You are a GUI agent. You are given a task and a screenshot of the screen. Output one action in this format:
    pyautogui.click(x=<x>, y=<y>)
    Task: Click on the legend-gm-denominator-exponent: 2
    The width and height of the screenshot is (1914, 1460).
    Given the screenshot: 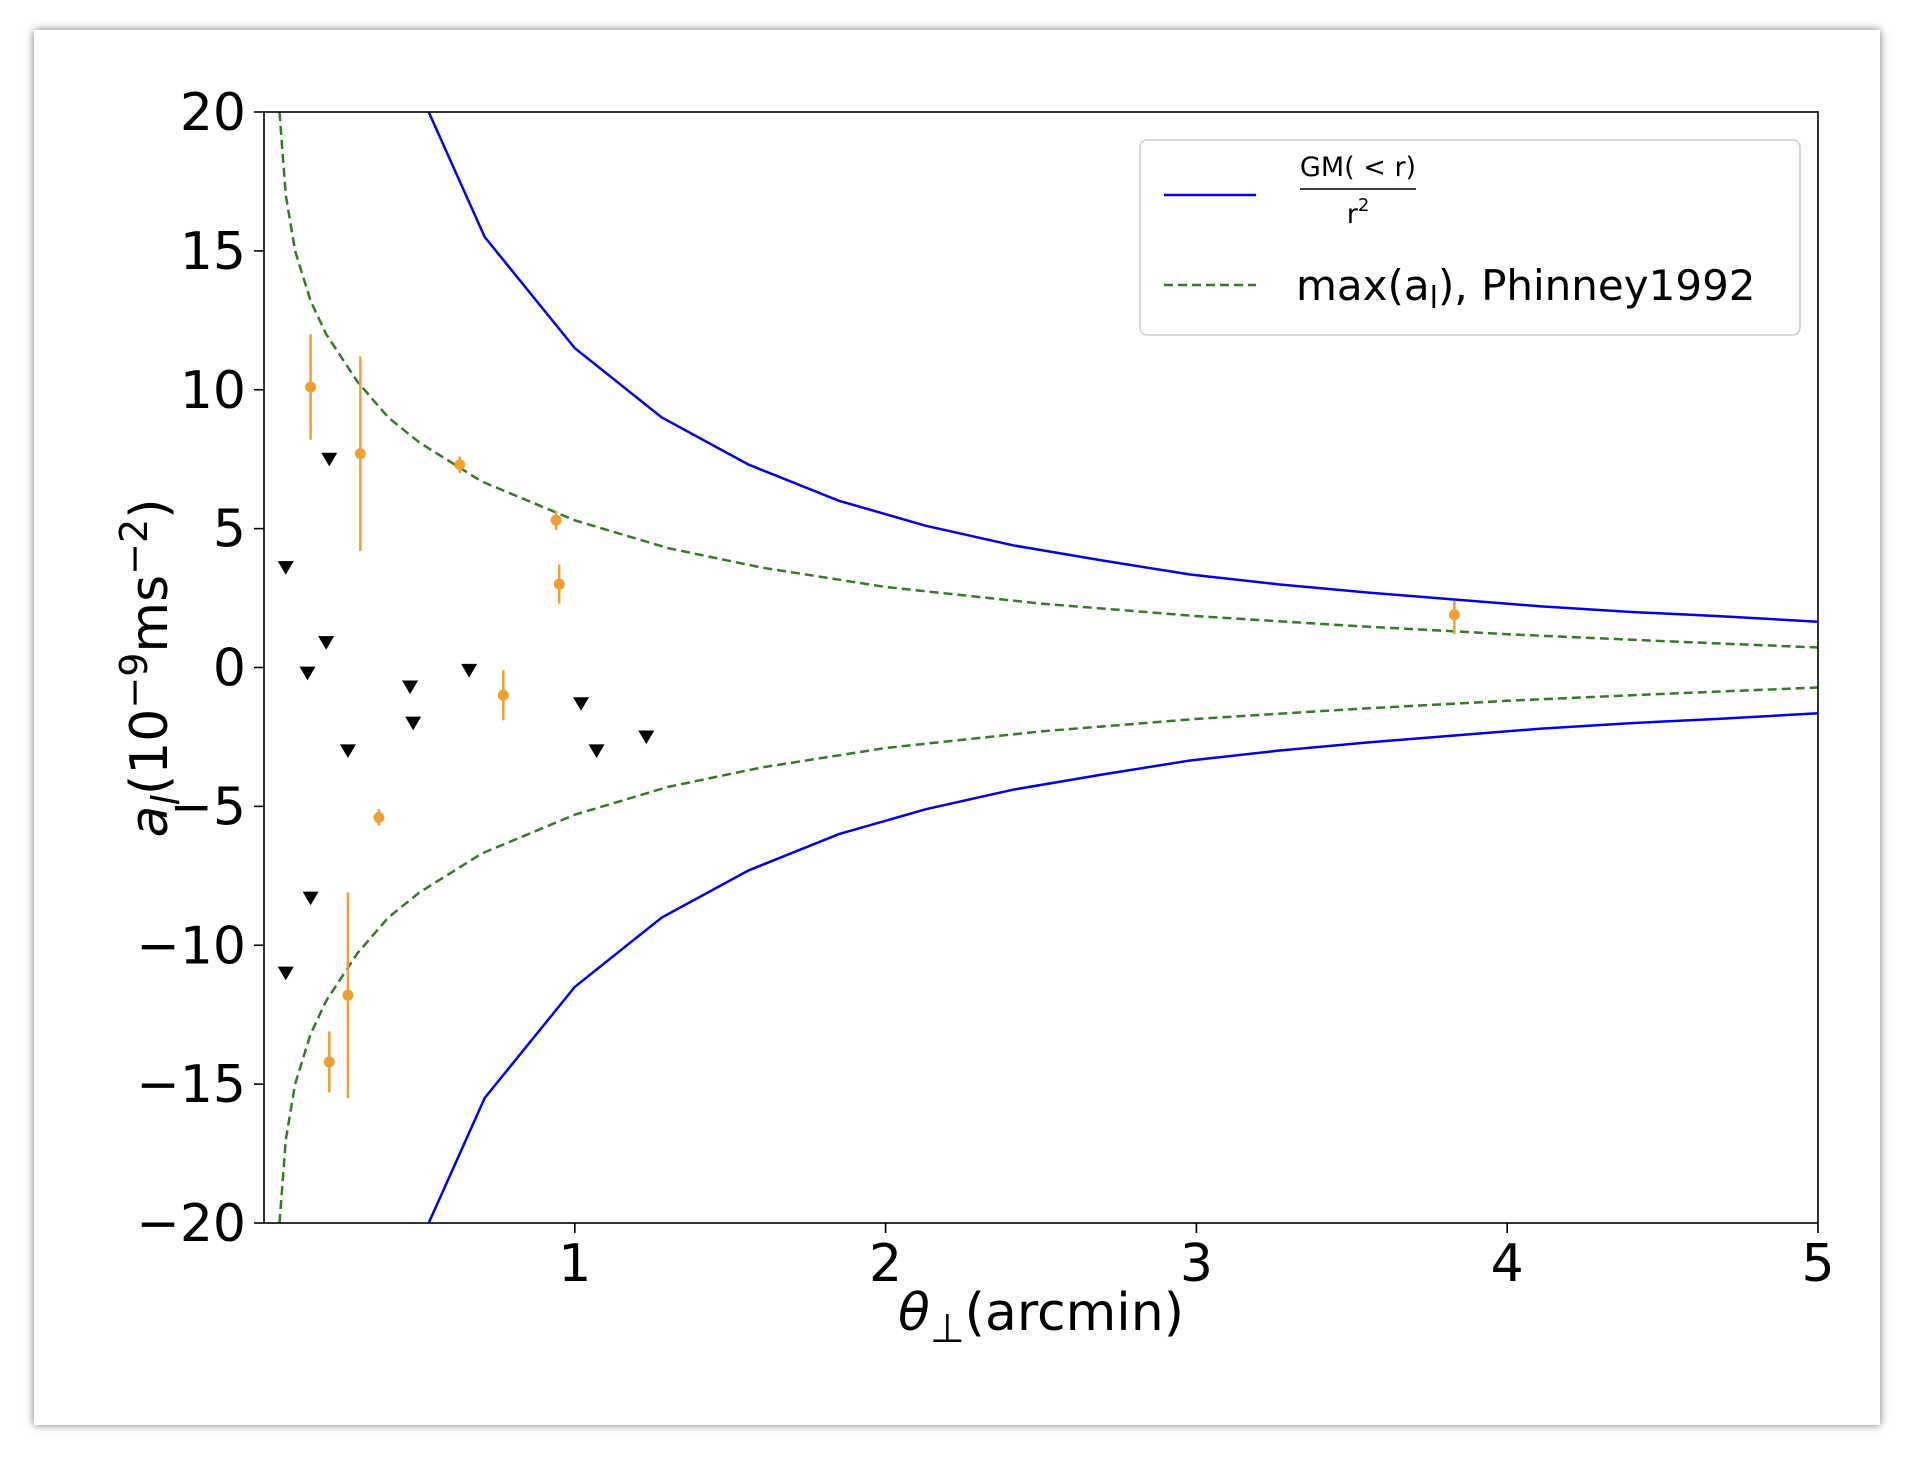 What is the action you would take?
    pyautogui.click(x=1363, y=205)
    